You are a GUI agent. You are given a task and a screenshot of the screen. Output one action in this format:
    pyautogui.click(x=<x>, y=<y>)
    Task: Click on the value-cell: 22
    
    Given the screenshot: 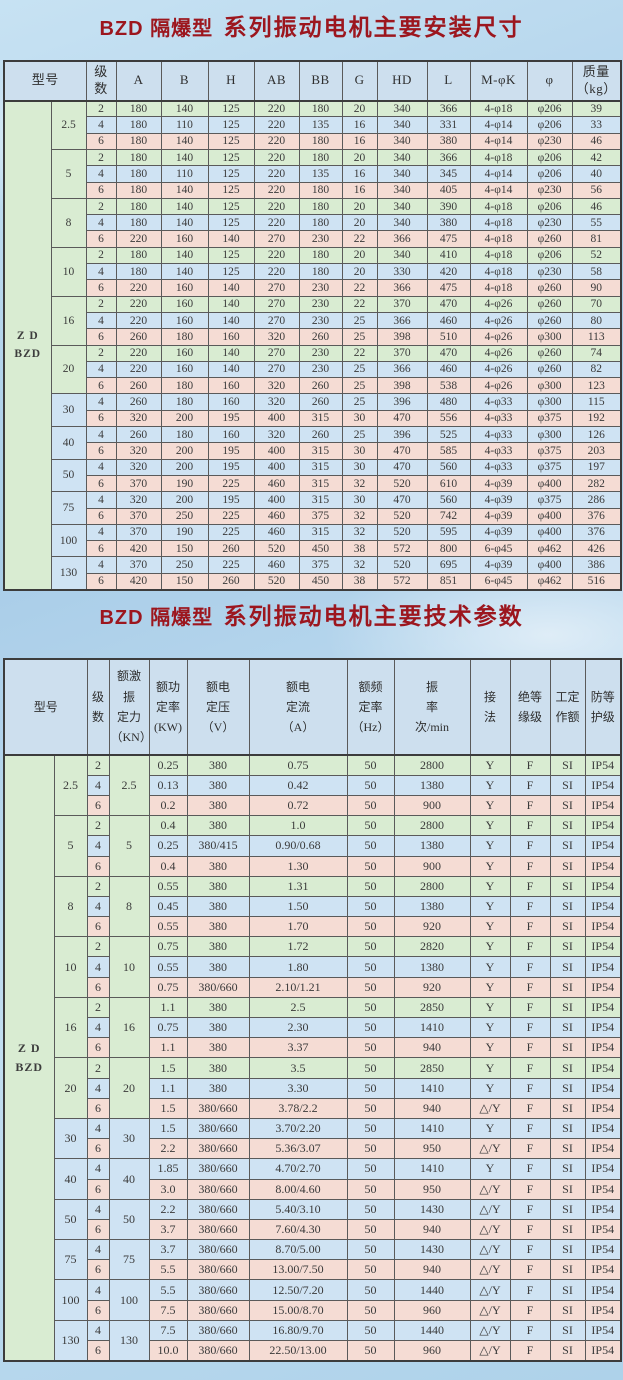 What is the action you would take?
    pyautogui.click(x=359, y=288)
    